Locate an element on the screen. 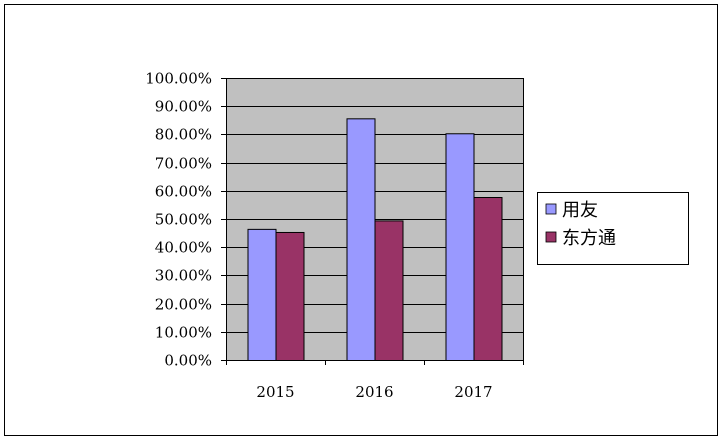  x-category-labels: 2015 2016 2017 is located at coordinates (374, 392).